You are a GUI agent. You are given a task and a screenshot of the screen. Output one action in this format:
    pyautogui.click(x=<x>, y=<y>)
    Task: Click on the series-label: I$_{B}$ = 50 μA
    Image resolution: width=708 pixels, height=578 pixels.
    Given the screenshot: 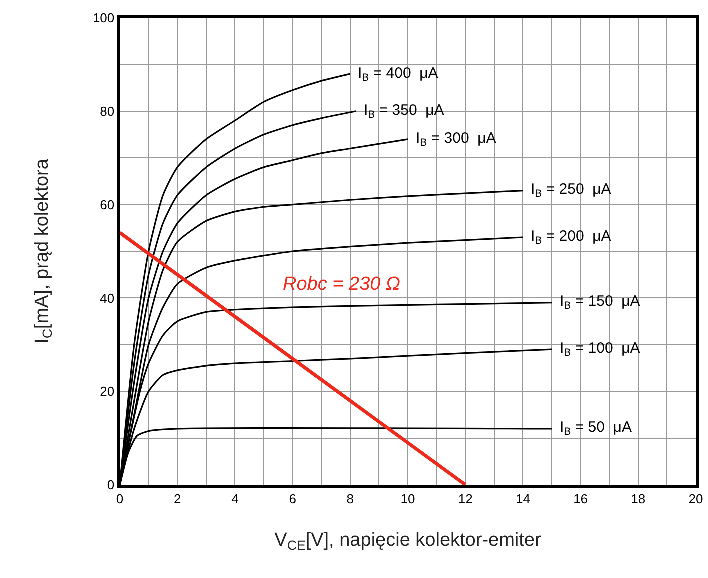 What is the action you would take?
    pyautogui.click(x=596, y=428)
    